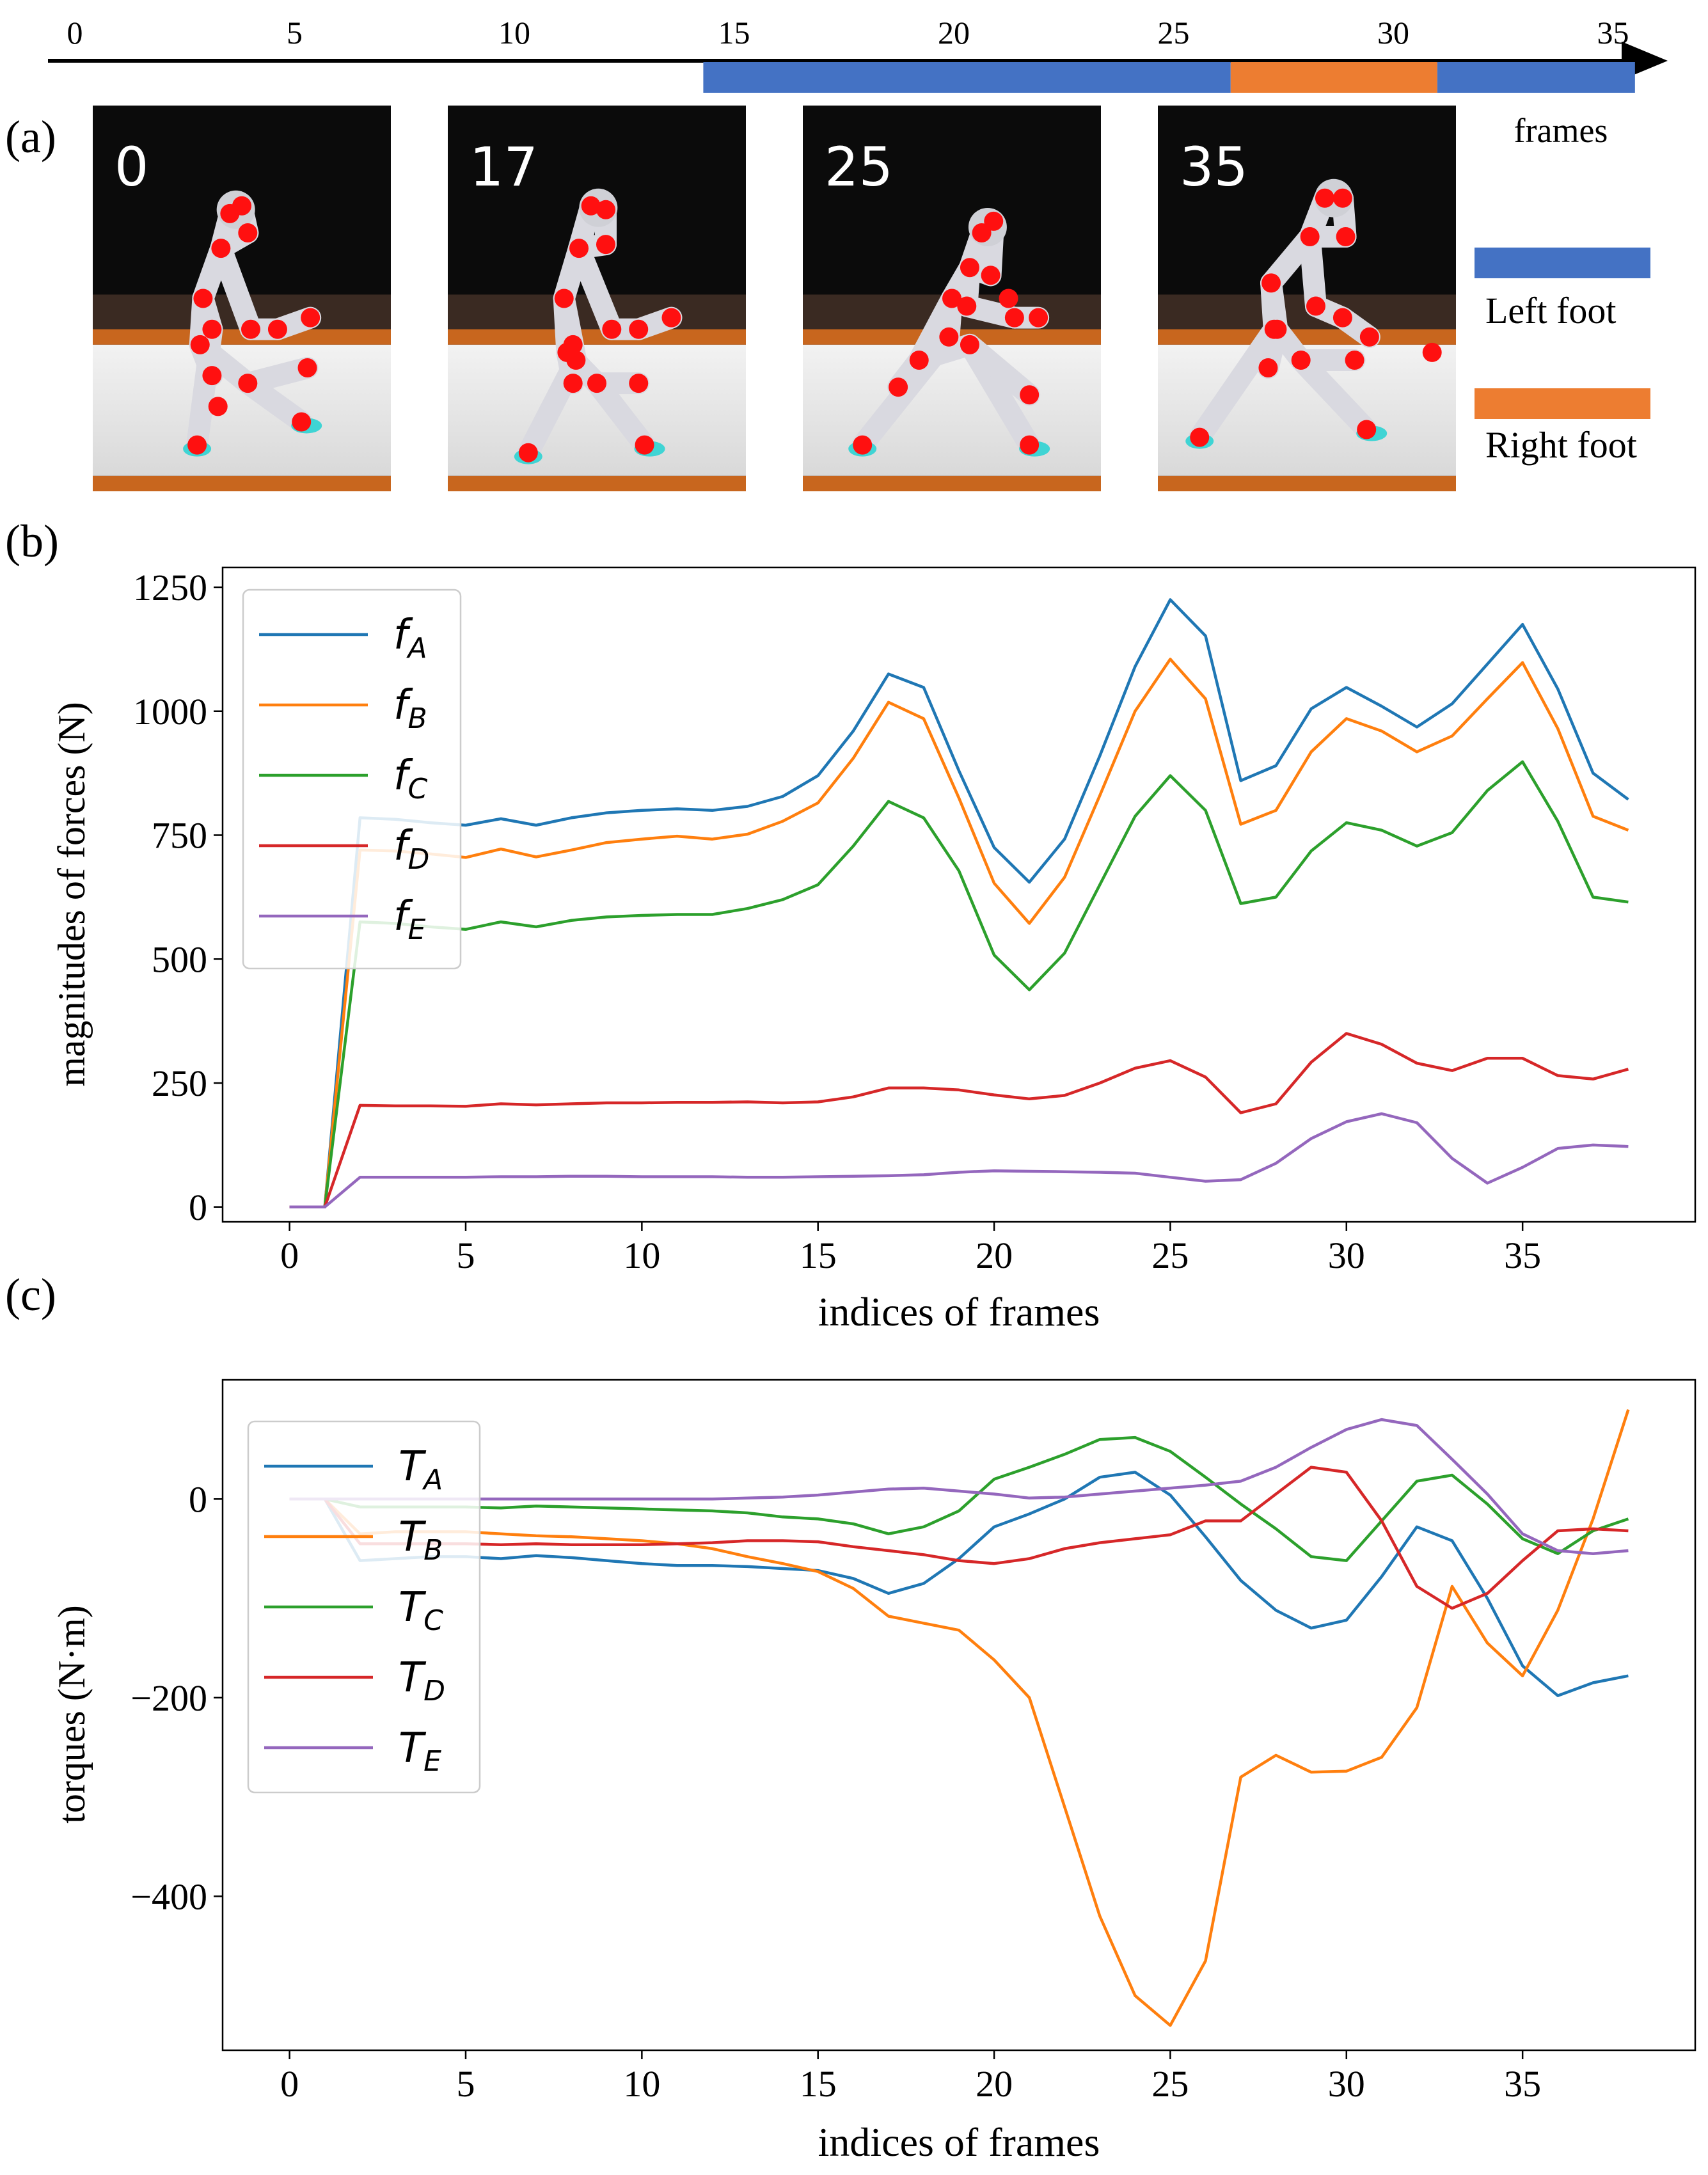 The width and height of the screenshot is (1708, 2175). Describe the element at coordinates (995, 1255) in the screenshot. I see `x-tick-label: 20` at that location.